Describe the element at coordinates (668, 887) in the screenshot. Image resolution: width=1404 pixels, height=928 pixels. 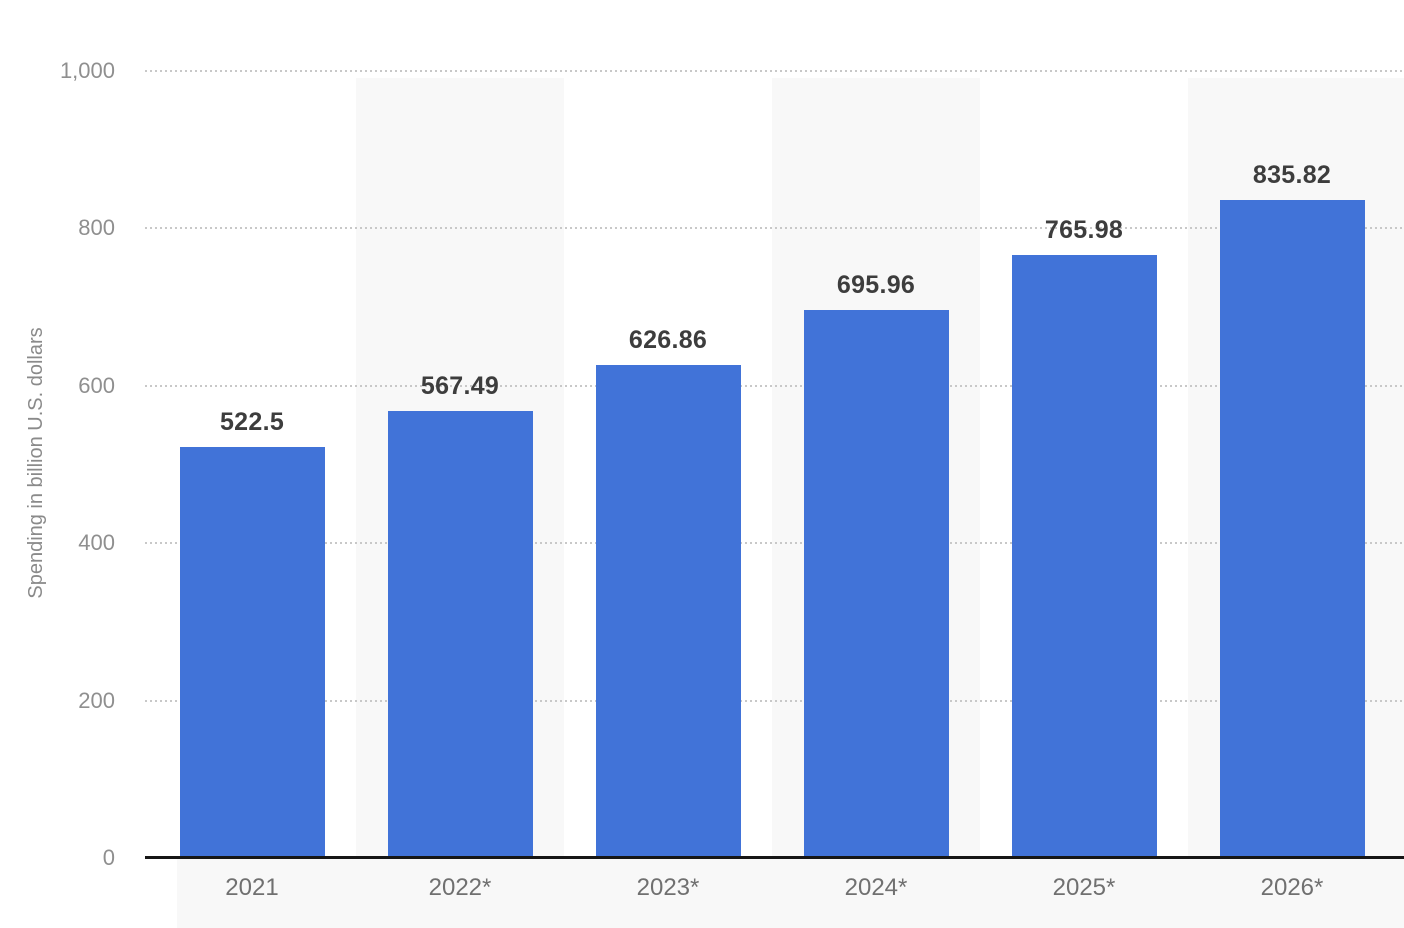
I see `x-axis-tick-label: 2023*` at that location.